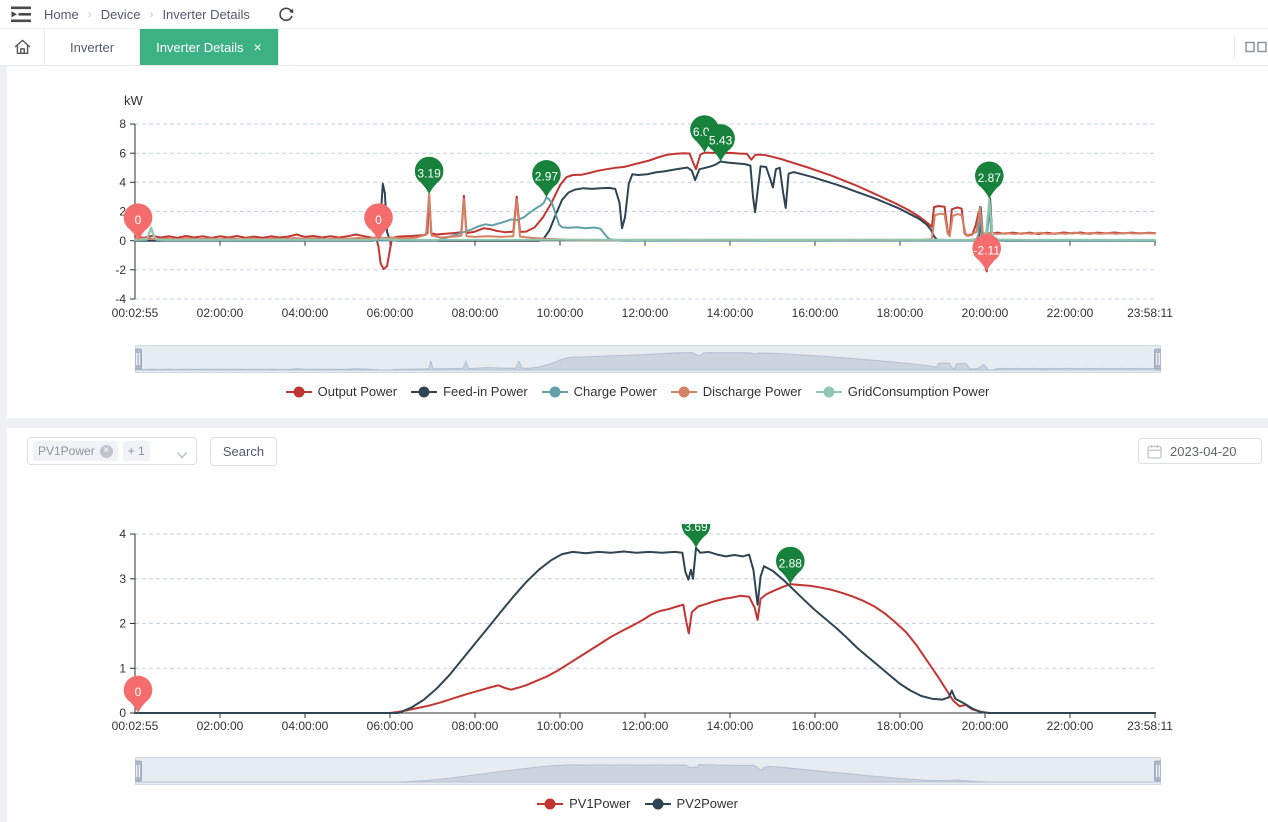 This screenshot has height=822, width=1268. What do you see at coordinates (61, 14) in the screenshot?
I see `breadcrumb-home: Home` at bounding box center [61, 14].